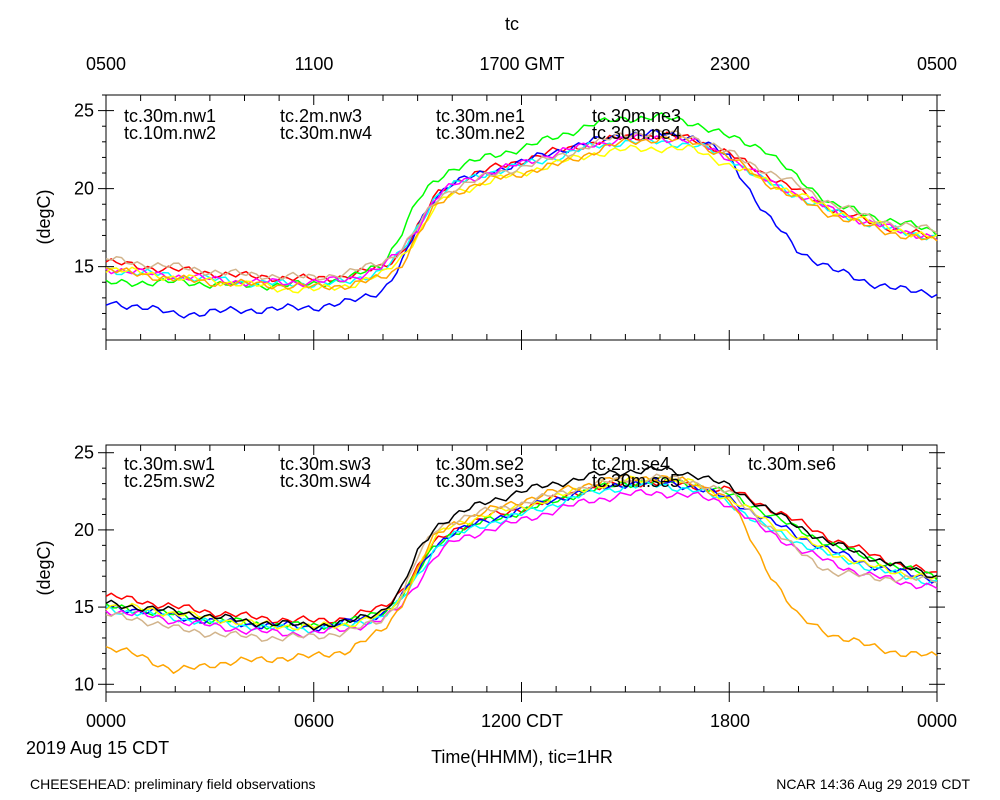 The image size is (1000, 800). Describe the element at coordinates (169, 464) in the screenshot. I see `bottom-legend-item: tc.30m.sw1` at that location.